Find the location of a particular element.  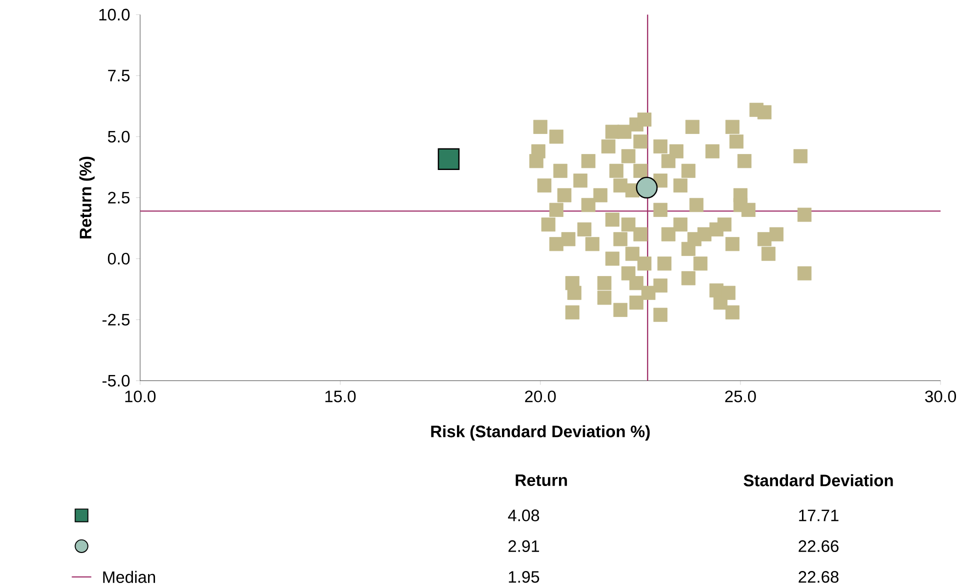

y-tick-label: 2.5 is located at coordinates (119, 198).